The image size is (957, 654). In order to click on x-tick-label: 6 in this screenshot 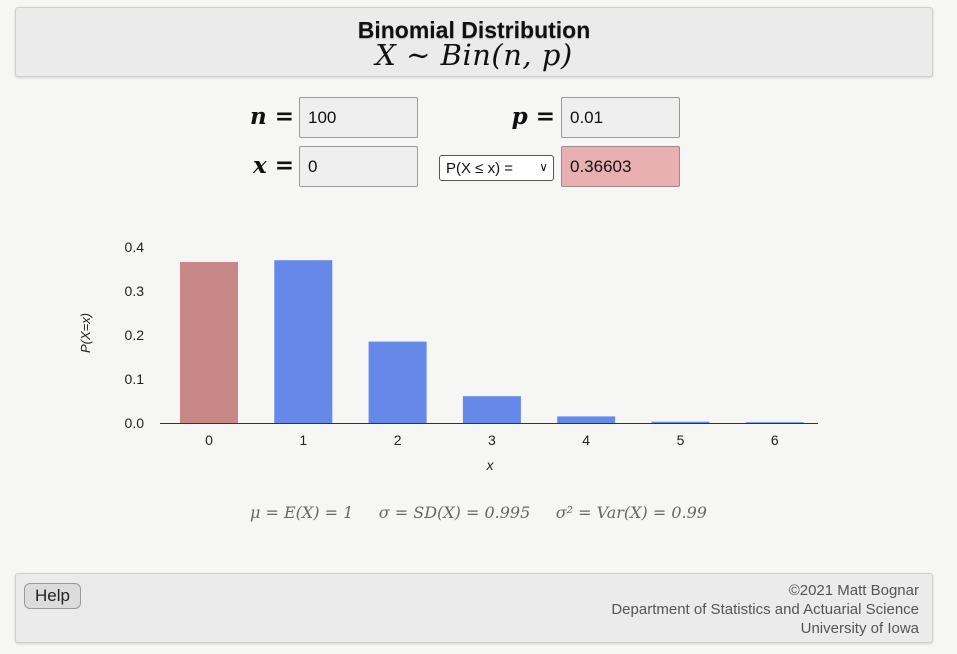, I will do `click(775, 440)`.